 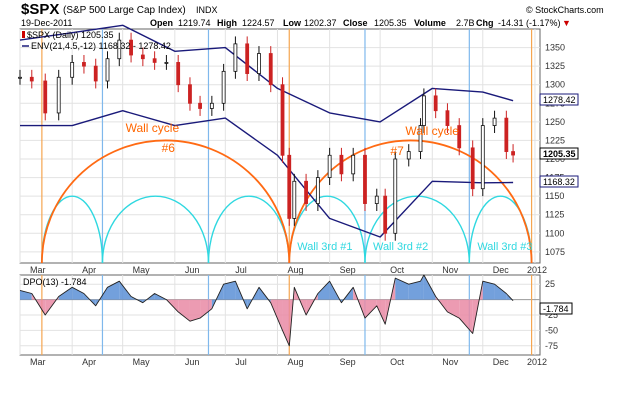 I want to click on svg-text: 1278.42, so click(x=559, y=100).